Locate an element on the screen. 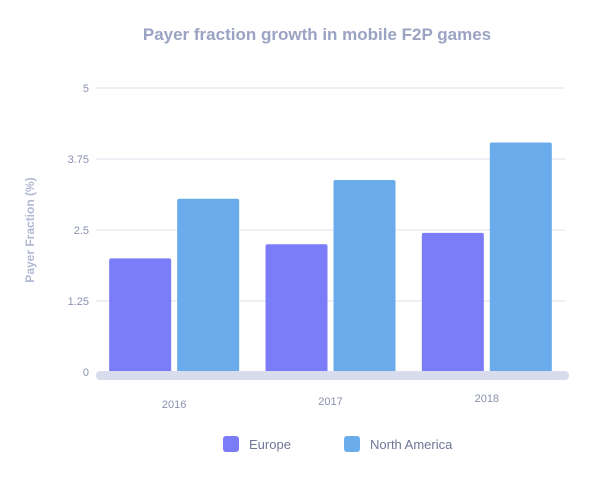  y-tick-label: 5 is located at coordinates (86, 89).